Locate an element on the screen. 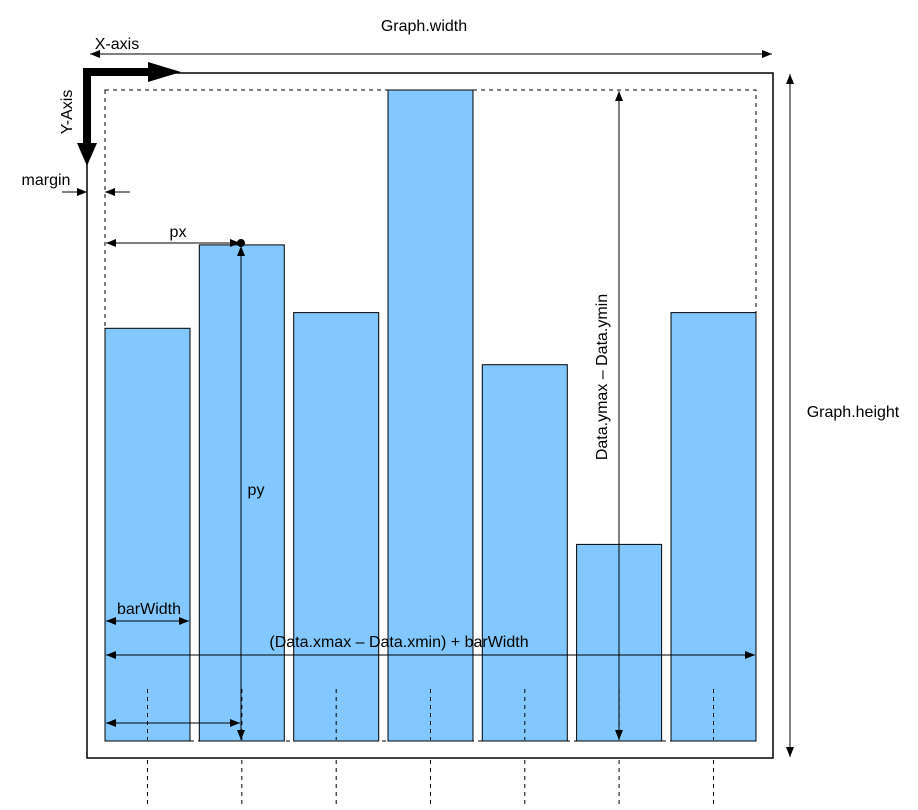 This screenshot has height=810, width=918. y-axis-label: Y-Axis is located at coordinates (67, 112).